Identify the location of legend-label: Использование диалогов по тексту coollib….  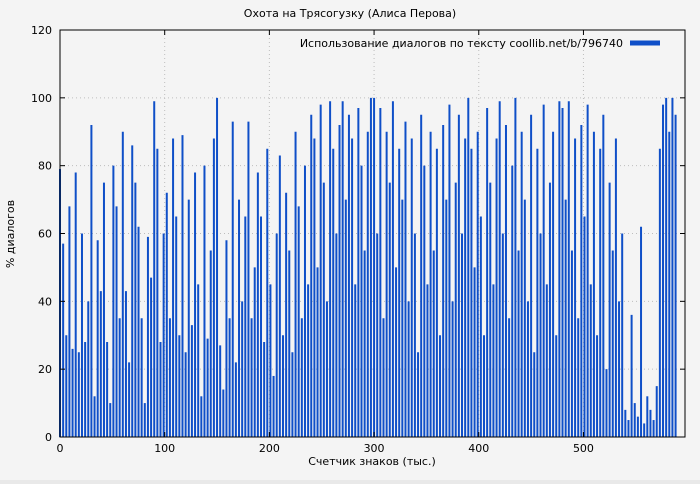
(461, 43).